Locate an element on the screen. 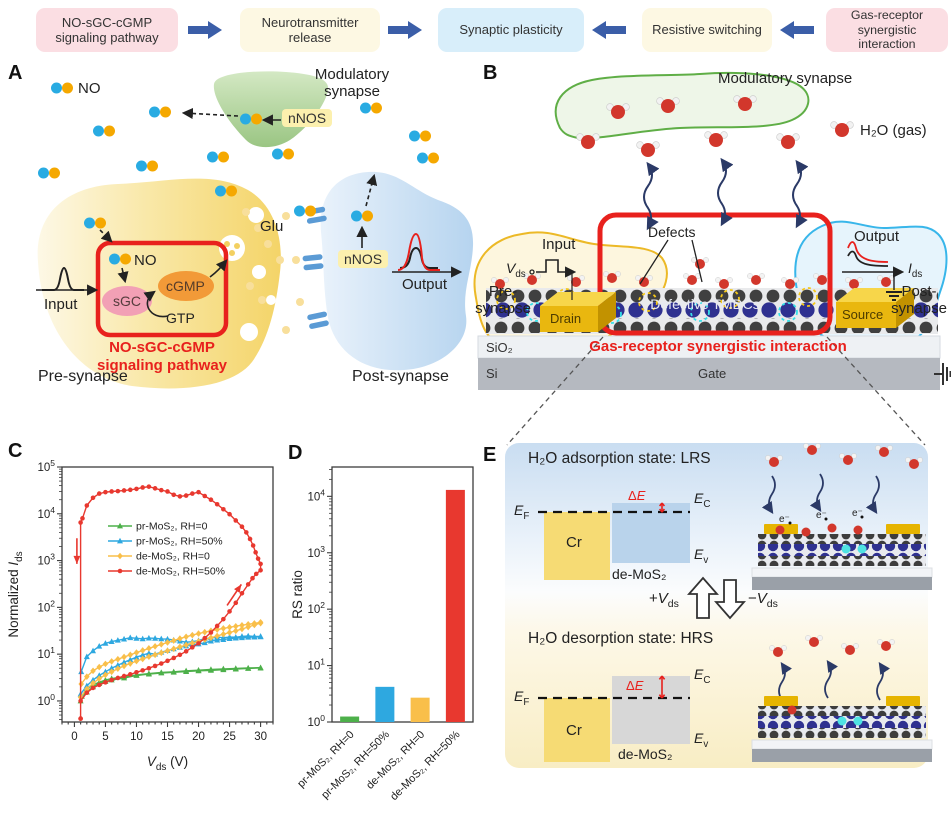  no-legend-label: NO is located at coordinates (89, 88).